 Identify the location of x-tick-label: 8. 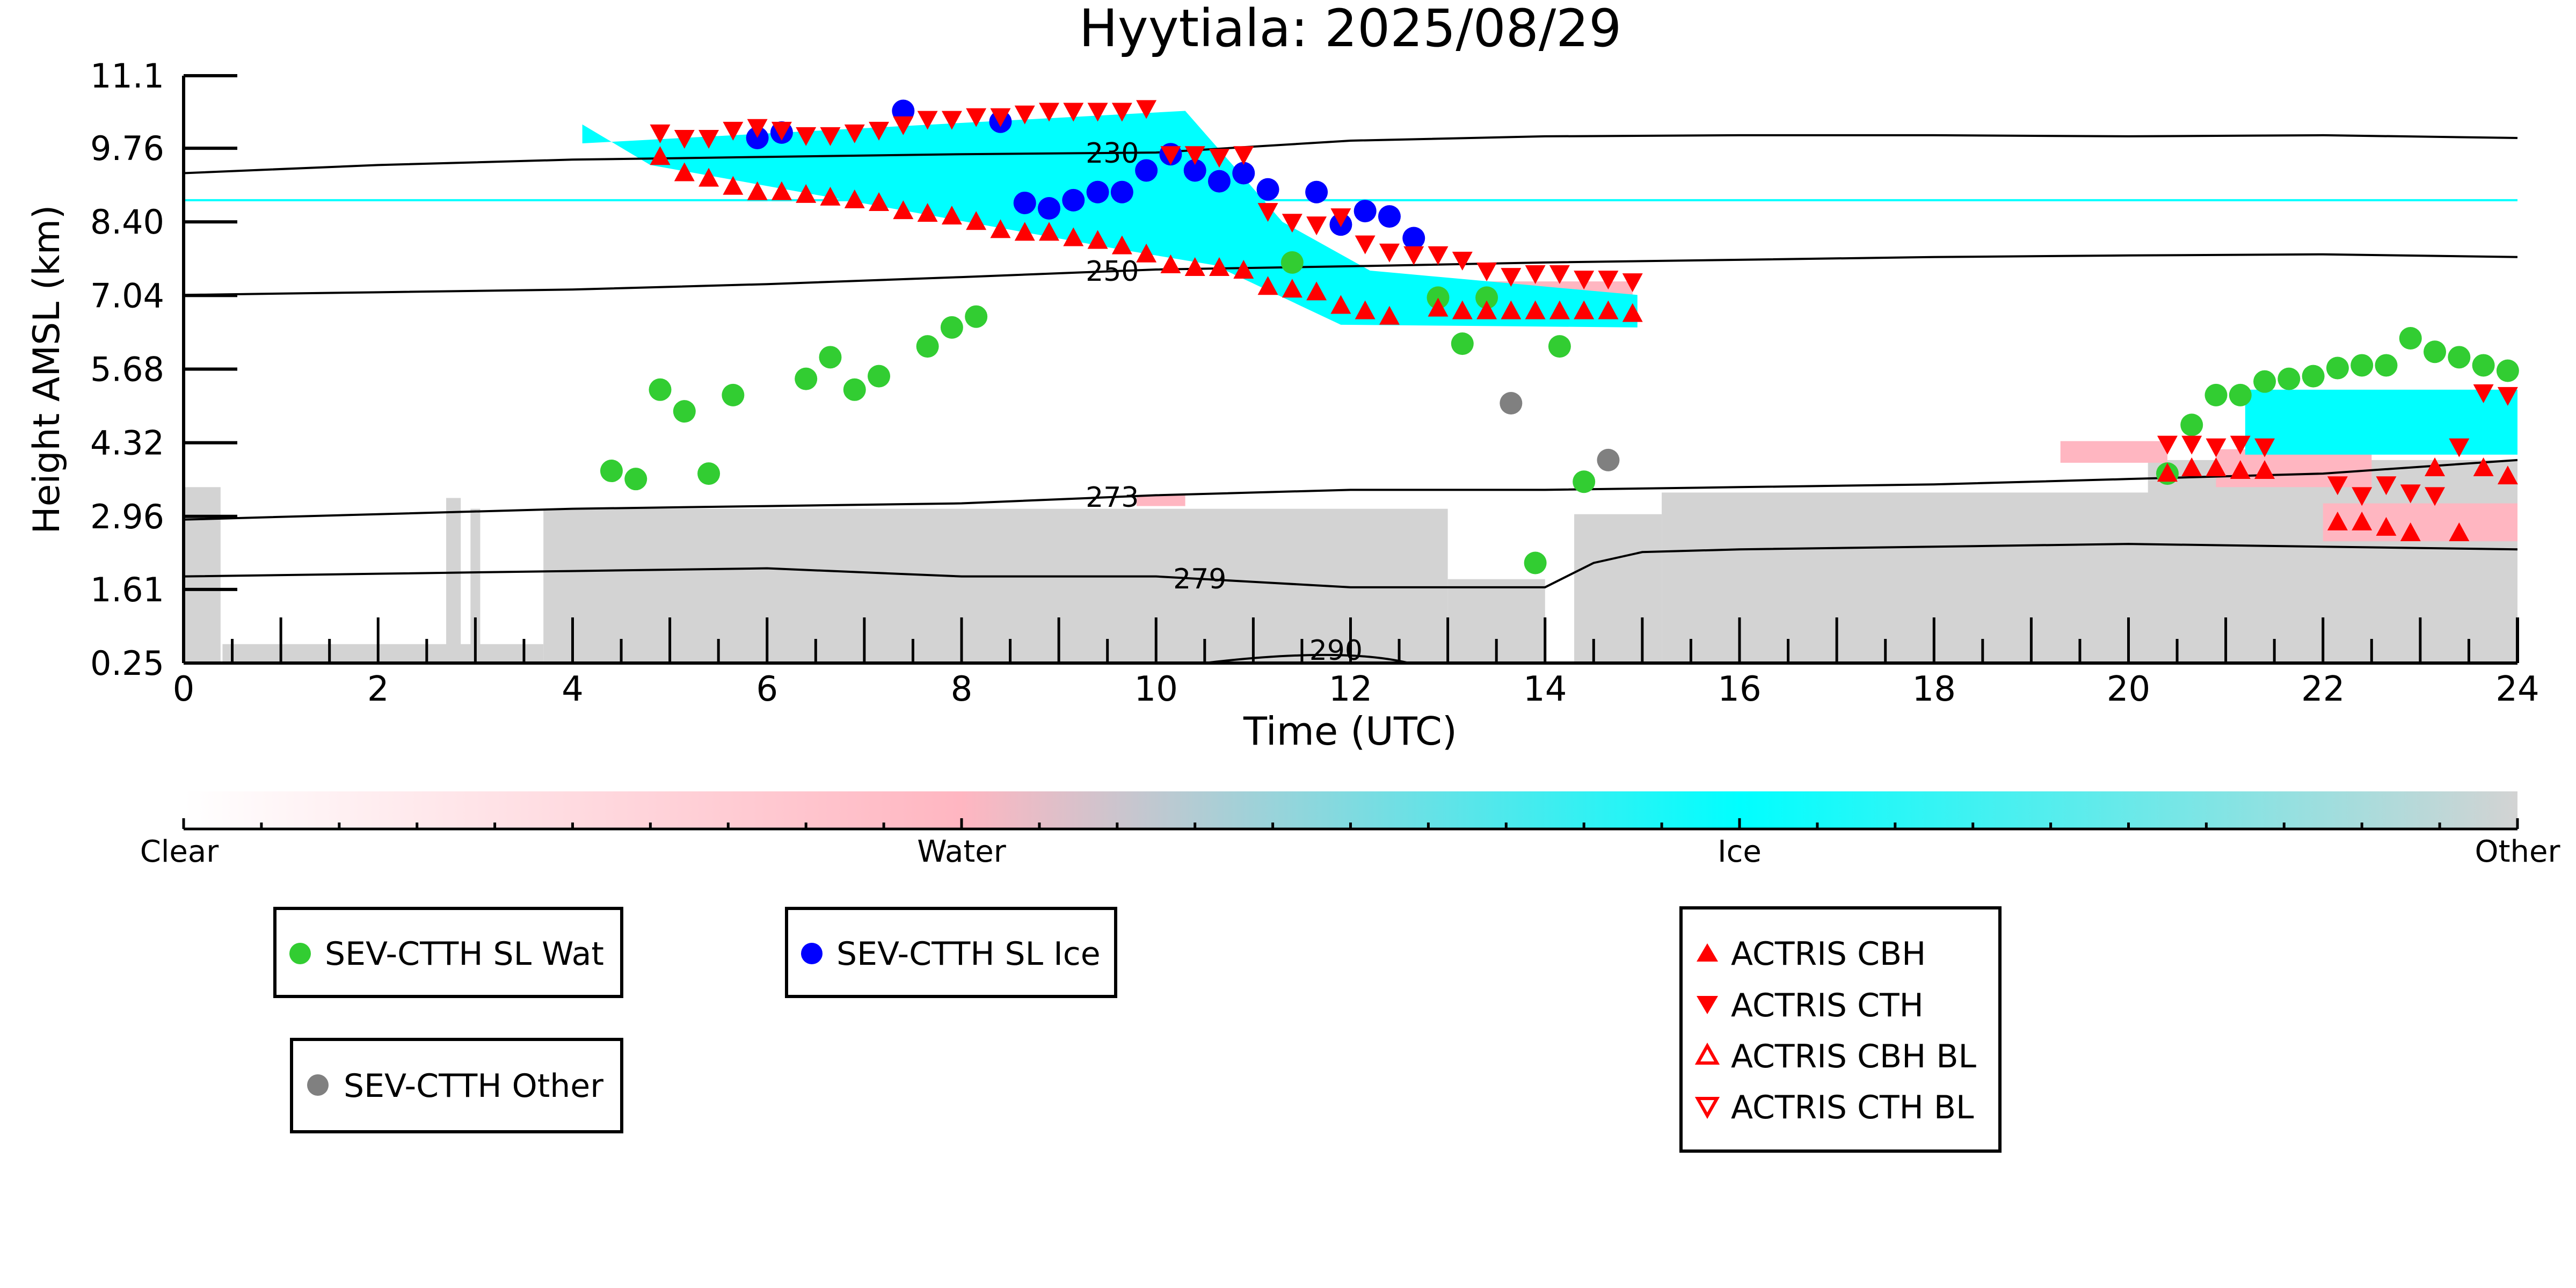
(962, 689).